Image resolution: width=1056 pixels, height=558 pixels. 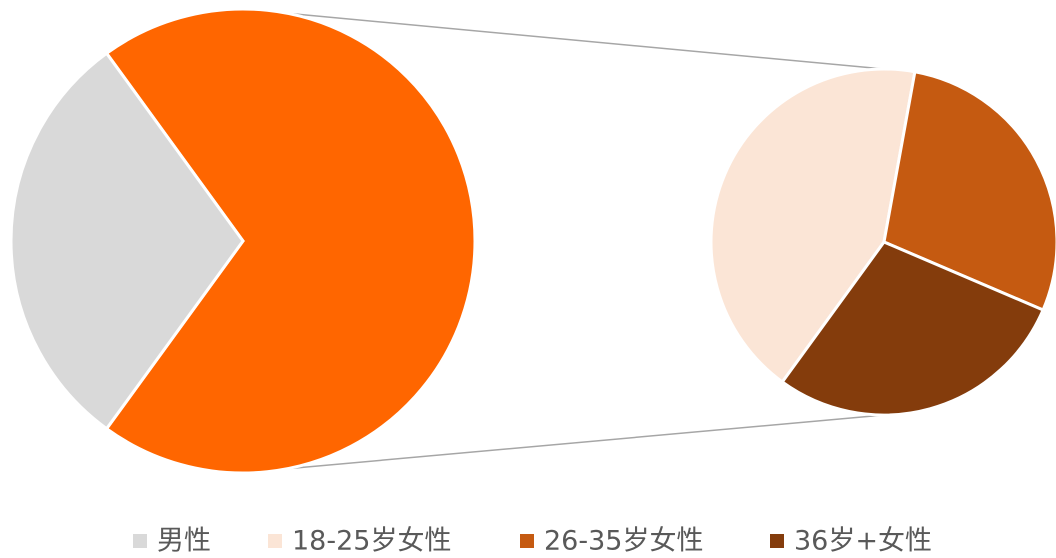 What do you see at coordinates (184, 541) in the screenshot?
I see `legend-label: 男性` at bounding box center [184, 541].